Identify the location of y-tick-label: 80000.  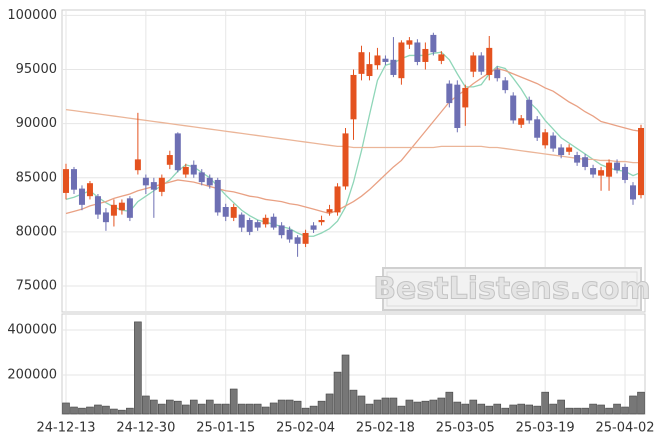
(36, 231).